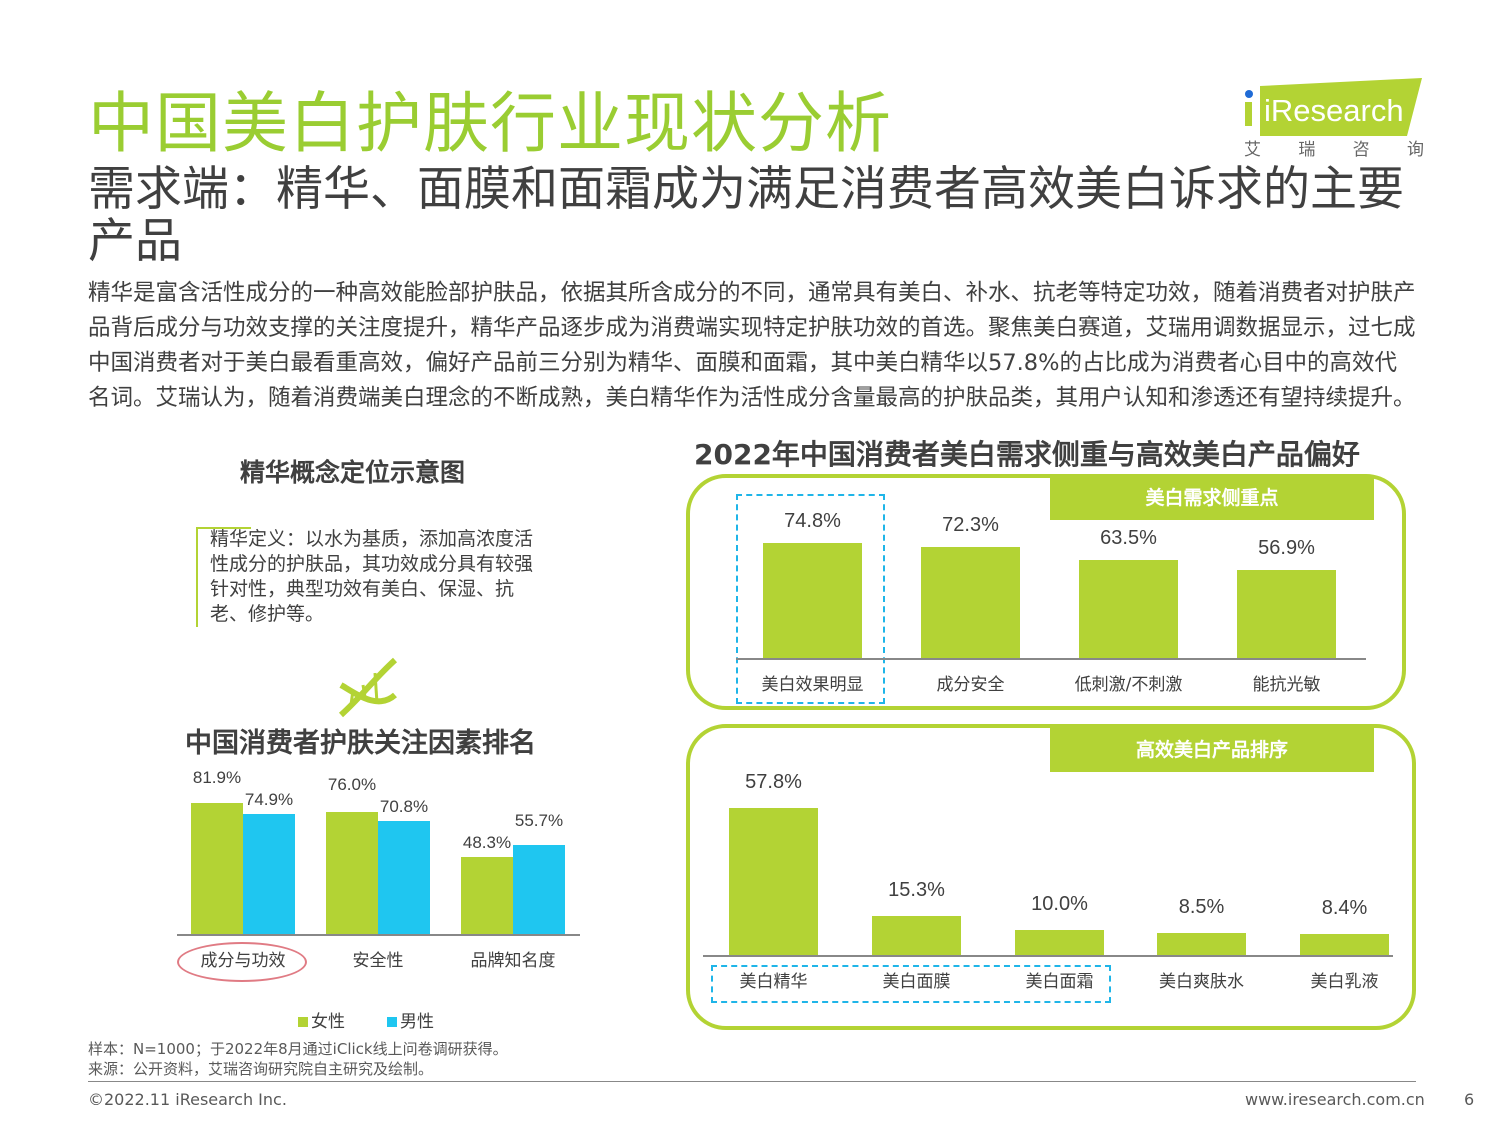  Describe the element at coordinates (404, 806) in the screenshot. I see `data-label: 70.8%` at that location.